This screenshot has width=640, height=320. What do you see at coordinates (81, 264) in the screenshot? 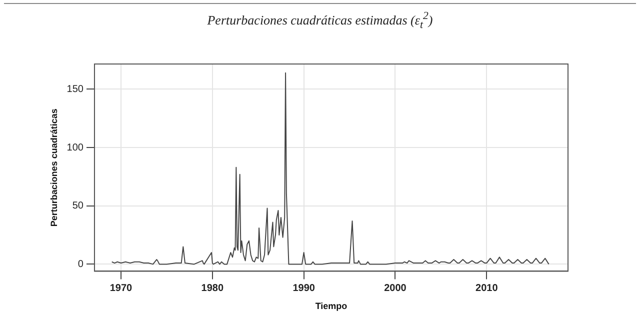
I see `y-tick-label: 0` at bounding box center [81, 264].